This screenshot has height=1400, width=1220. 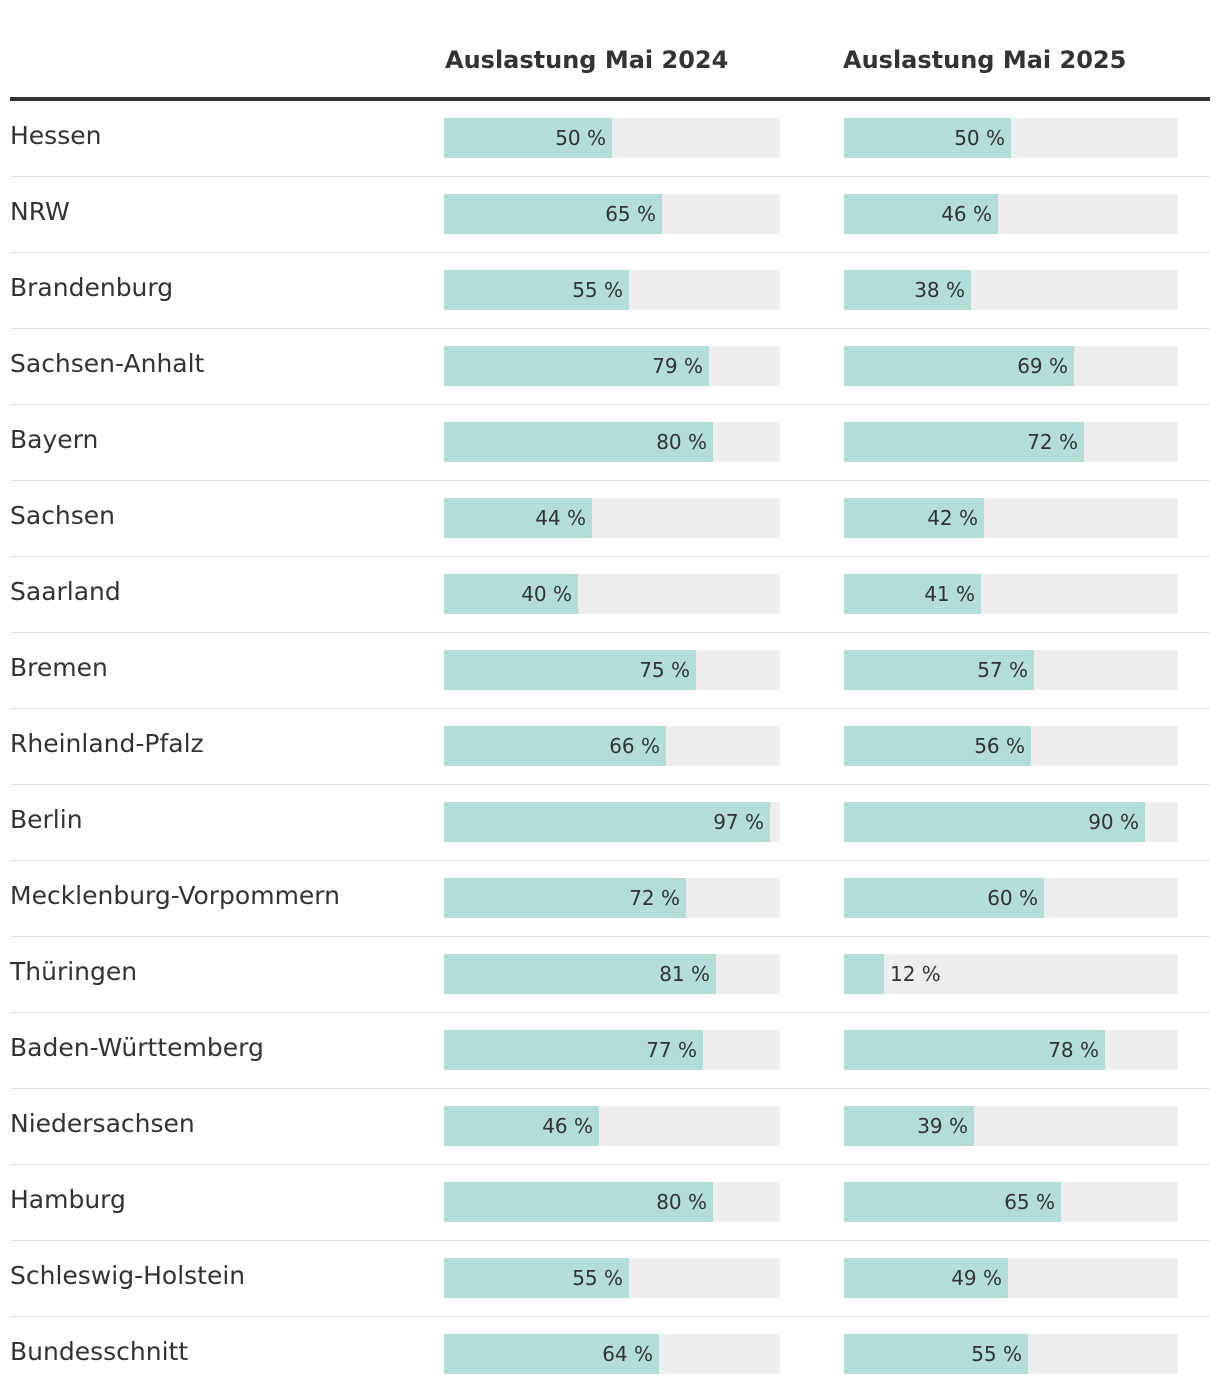 I want to click on row-label: NRW, so click(x=40, y=211).